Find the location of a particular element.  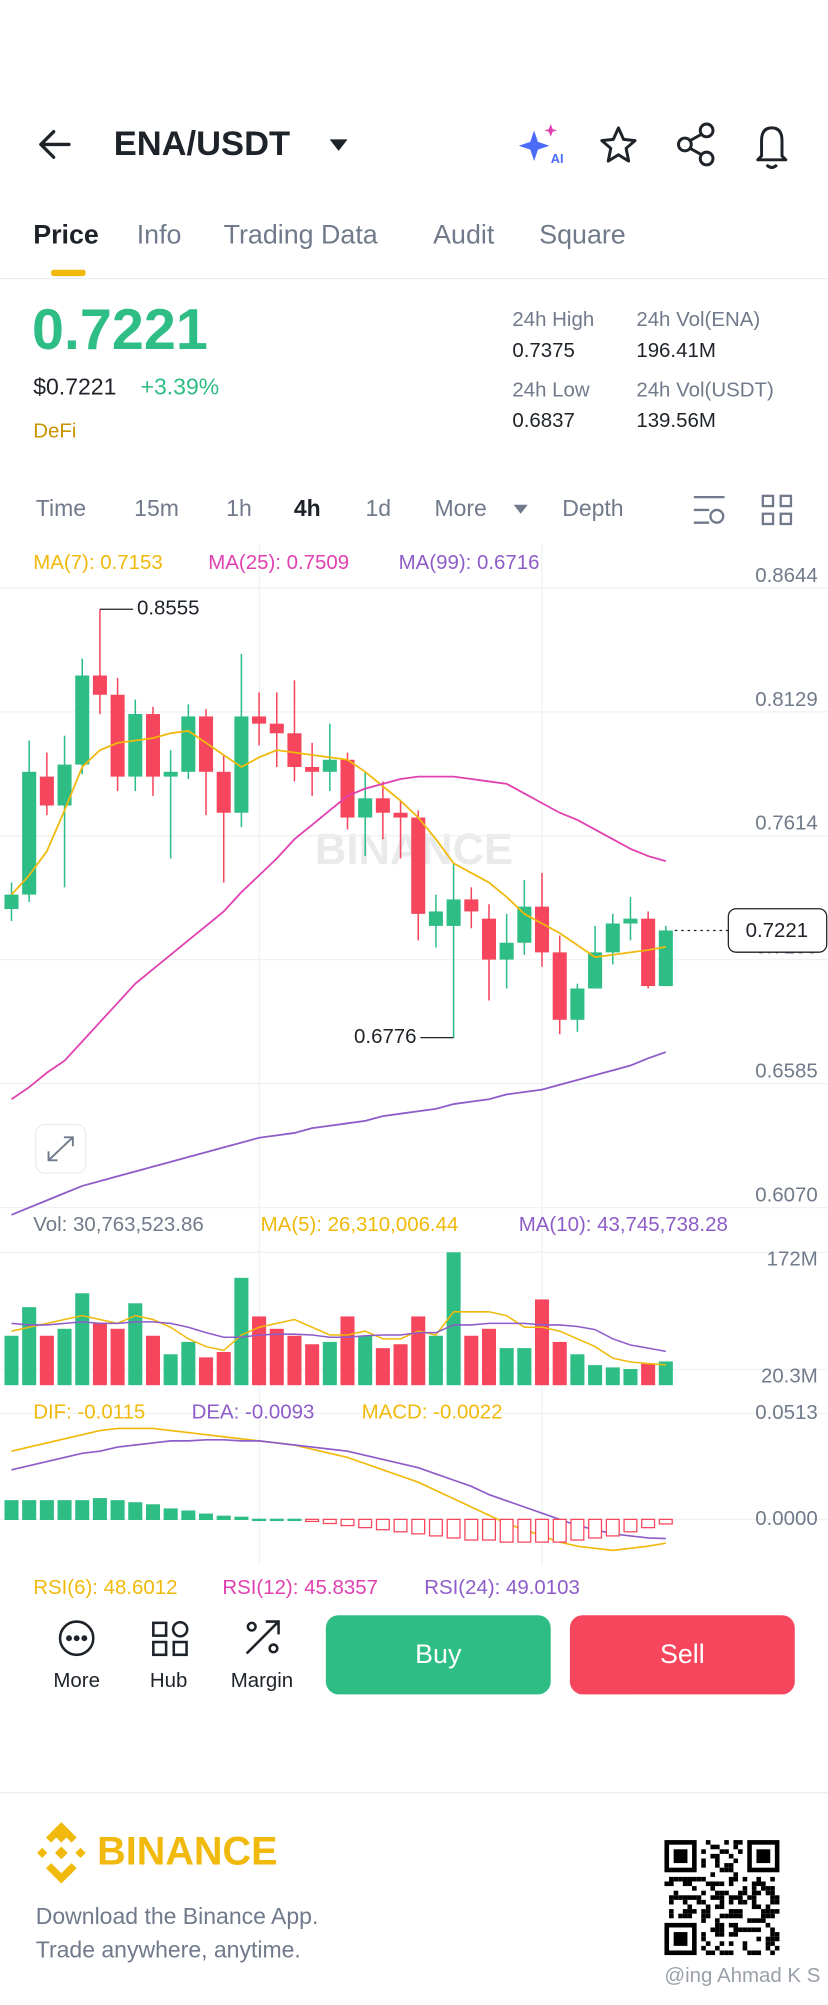

legend-entry: MA(99): 0.6716 is located at coordinates (469, 562).